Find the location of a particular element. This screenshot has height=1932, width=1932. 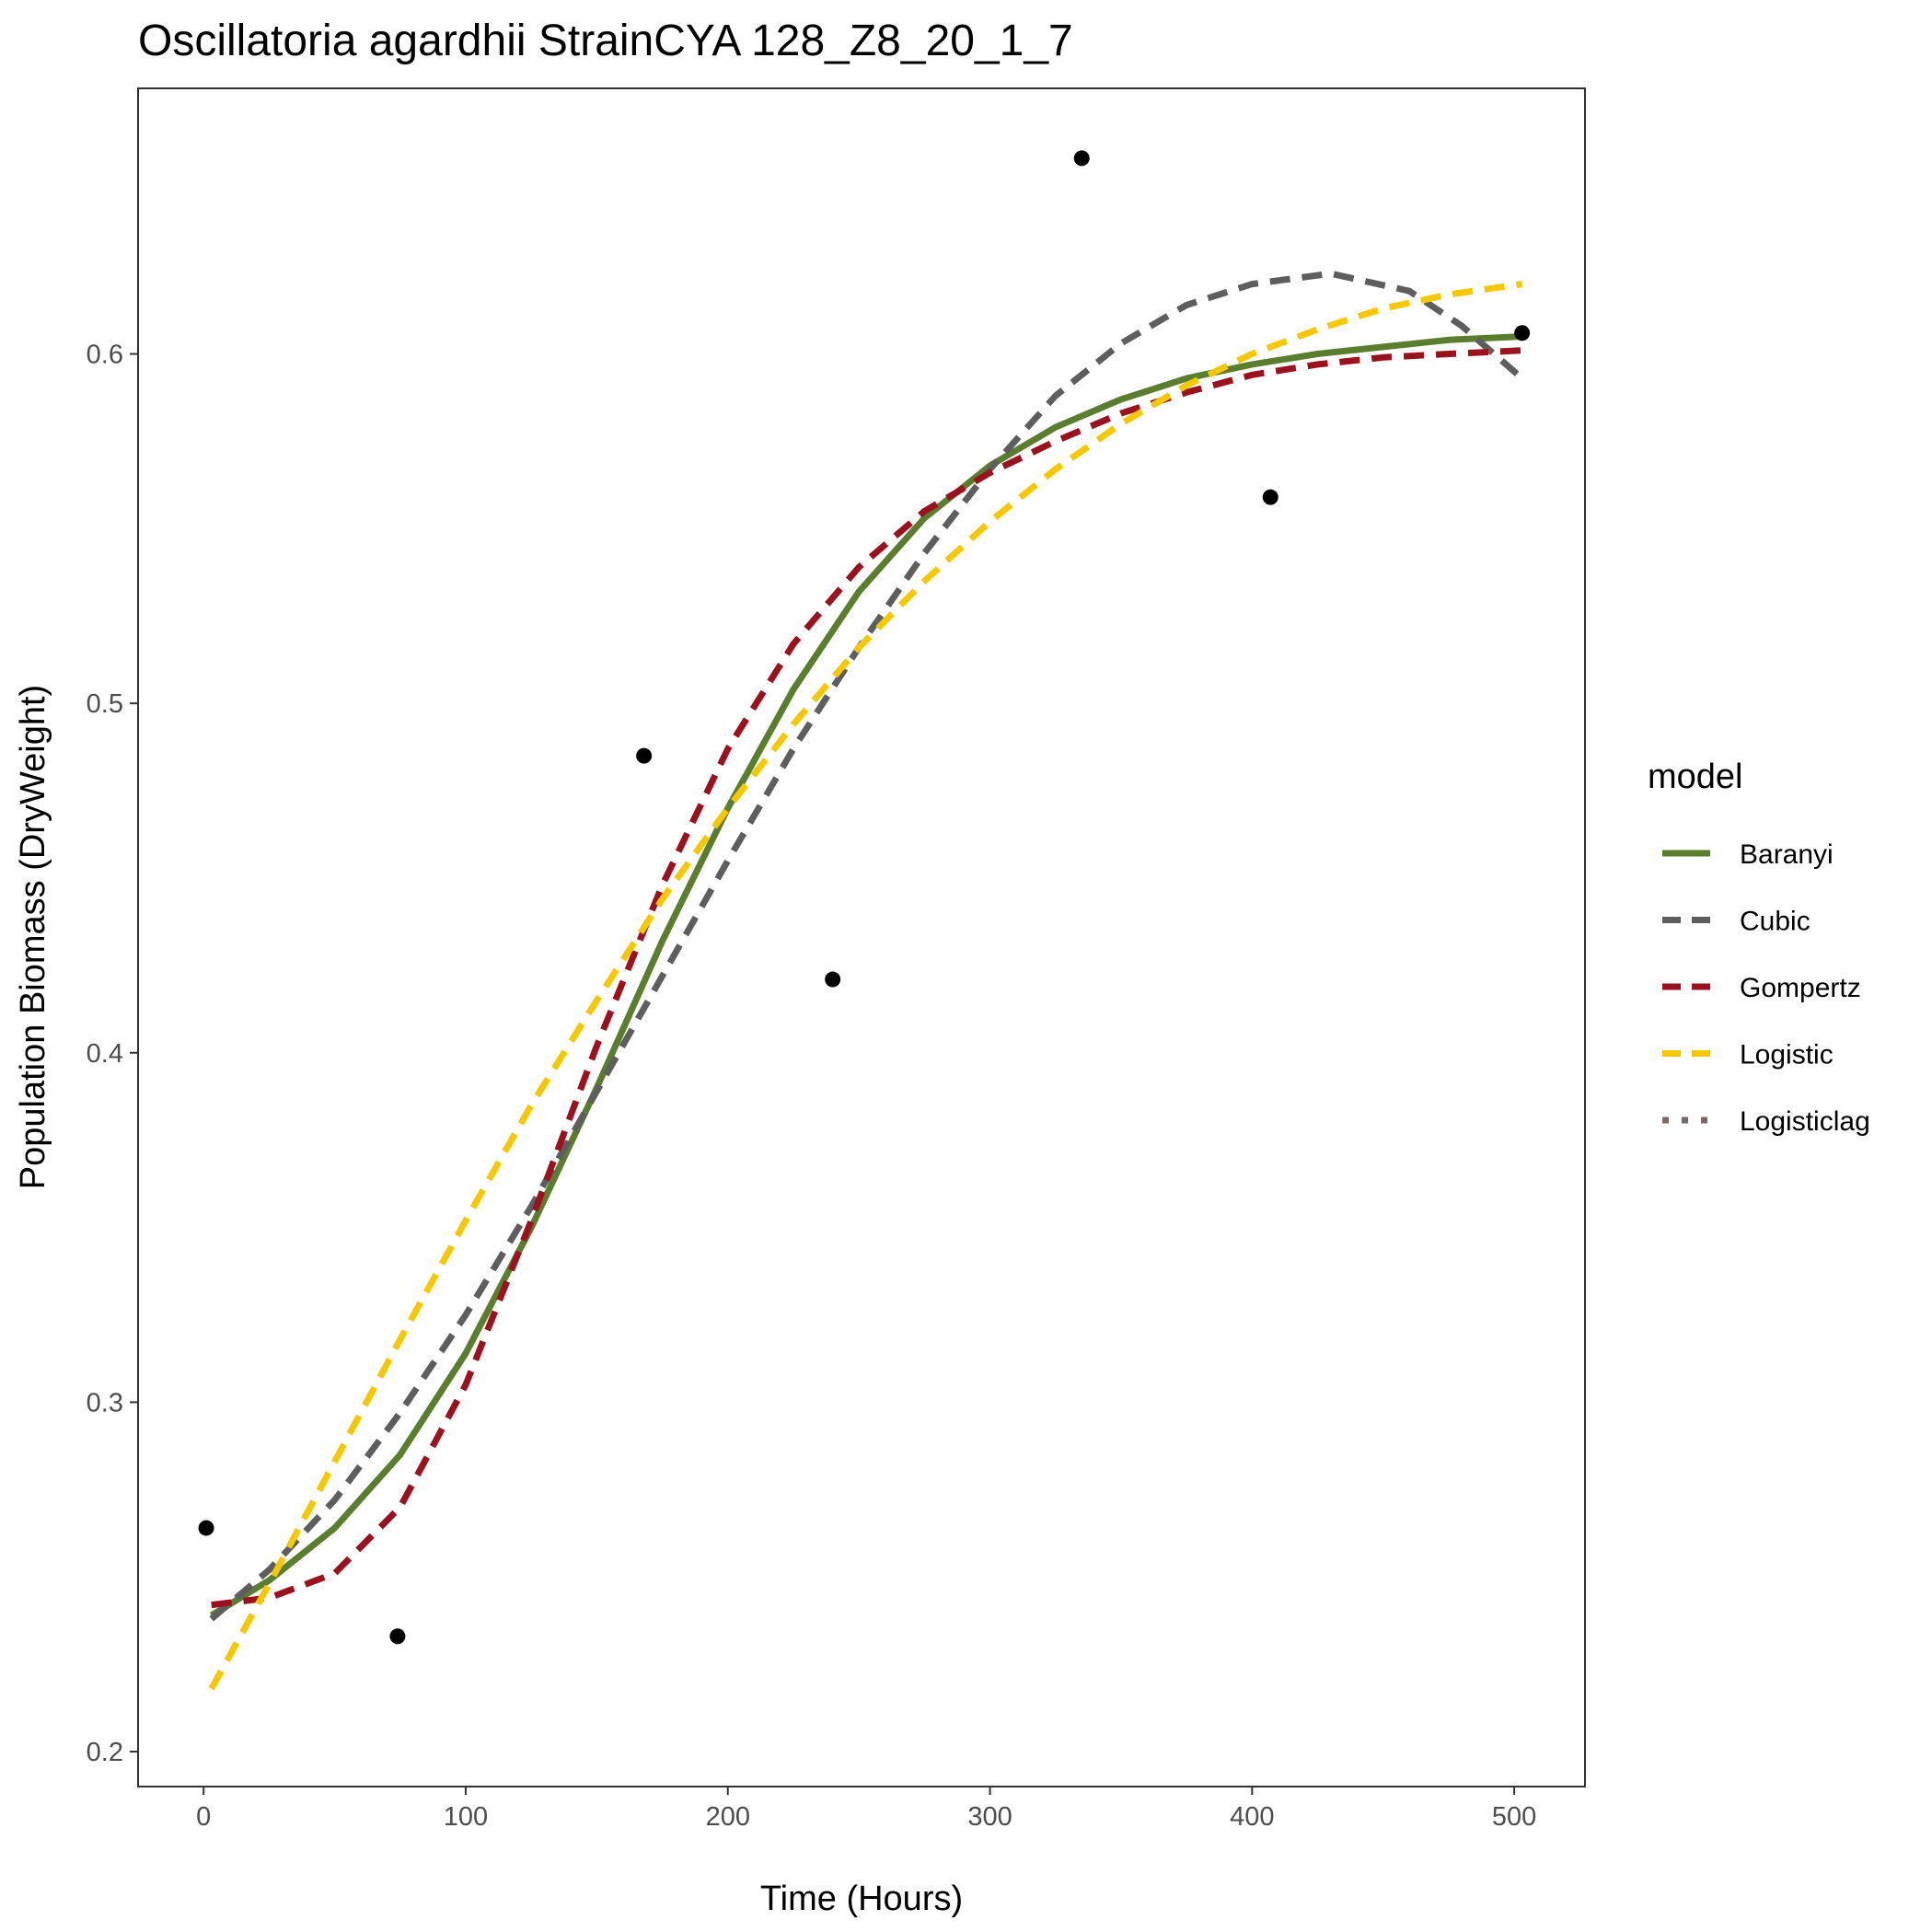

legend-title: model is located at coordinates (1696, 777).